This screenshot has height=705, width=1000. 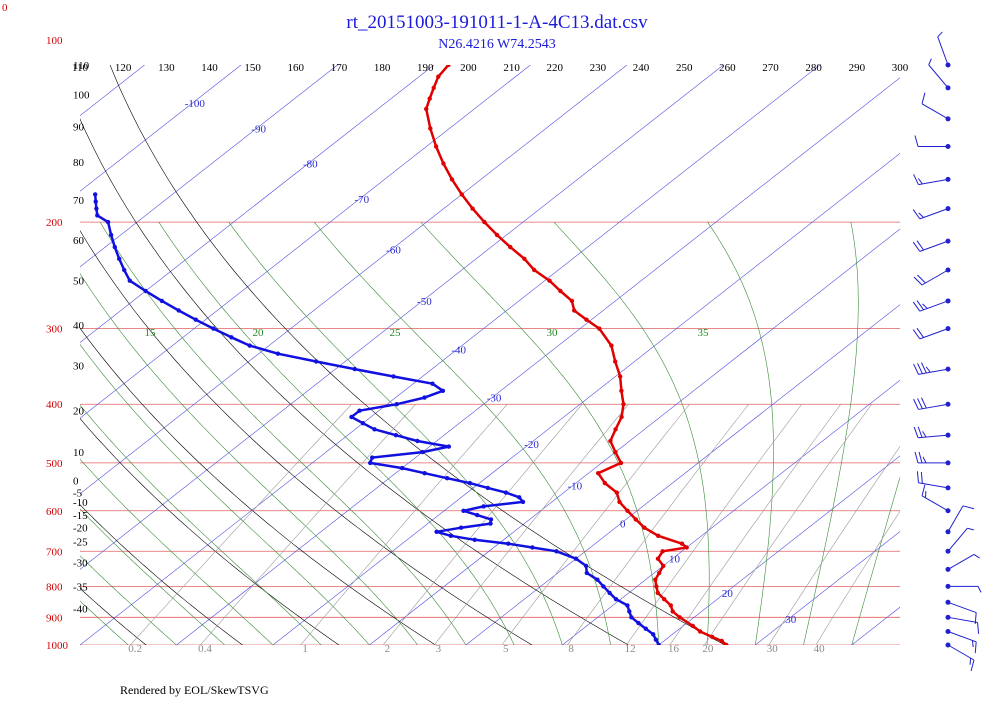 What do you see at coordinates (24, 355) in the screenshot?
I see `isotherm-line` at bounding box center [24, 355].